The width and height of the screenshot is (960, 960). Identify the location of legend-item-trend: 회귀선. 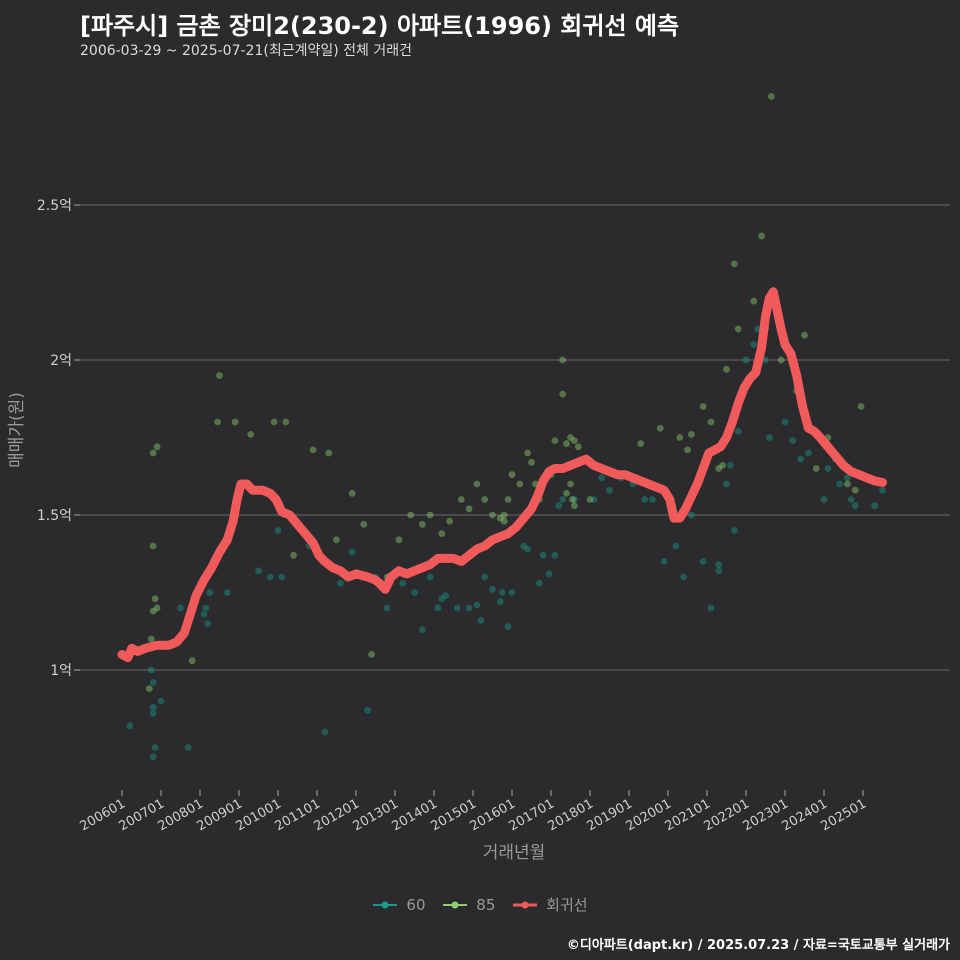
(550, 904).